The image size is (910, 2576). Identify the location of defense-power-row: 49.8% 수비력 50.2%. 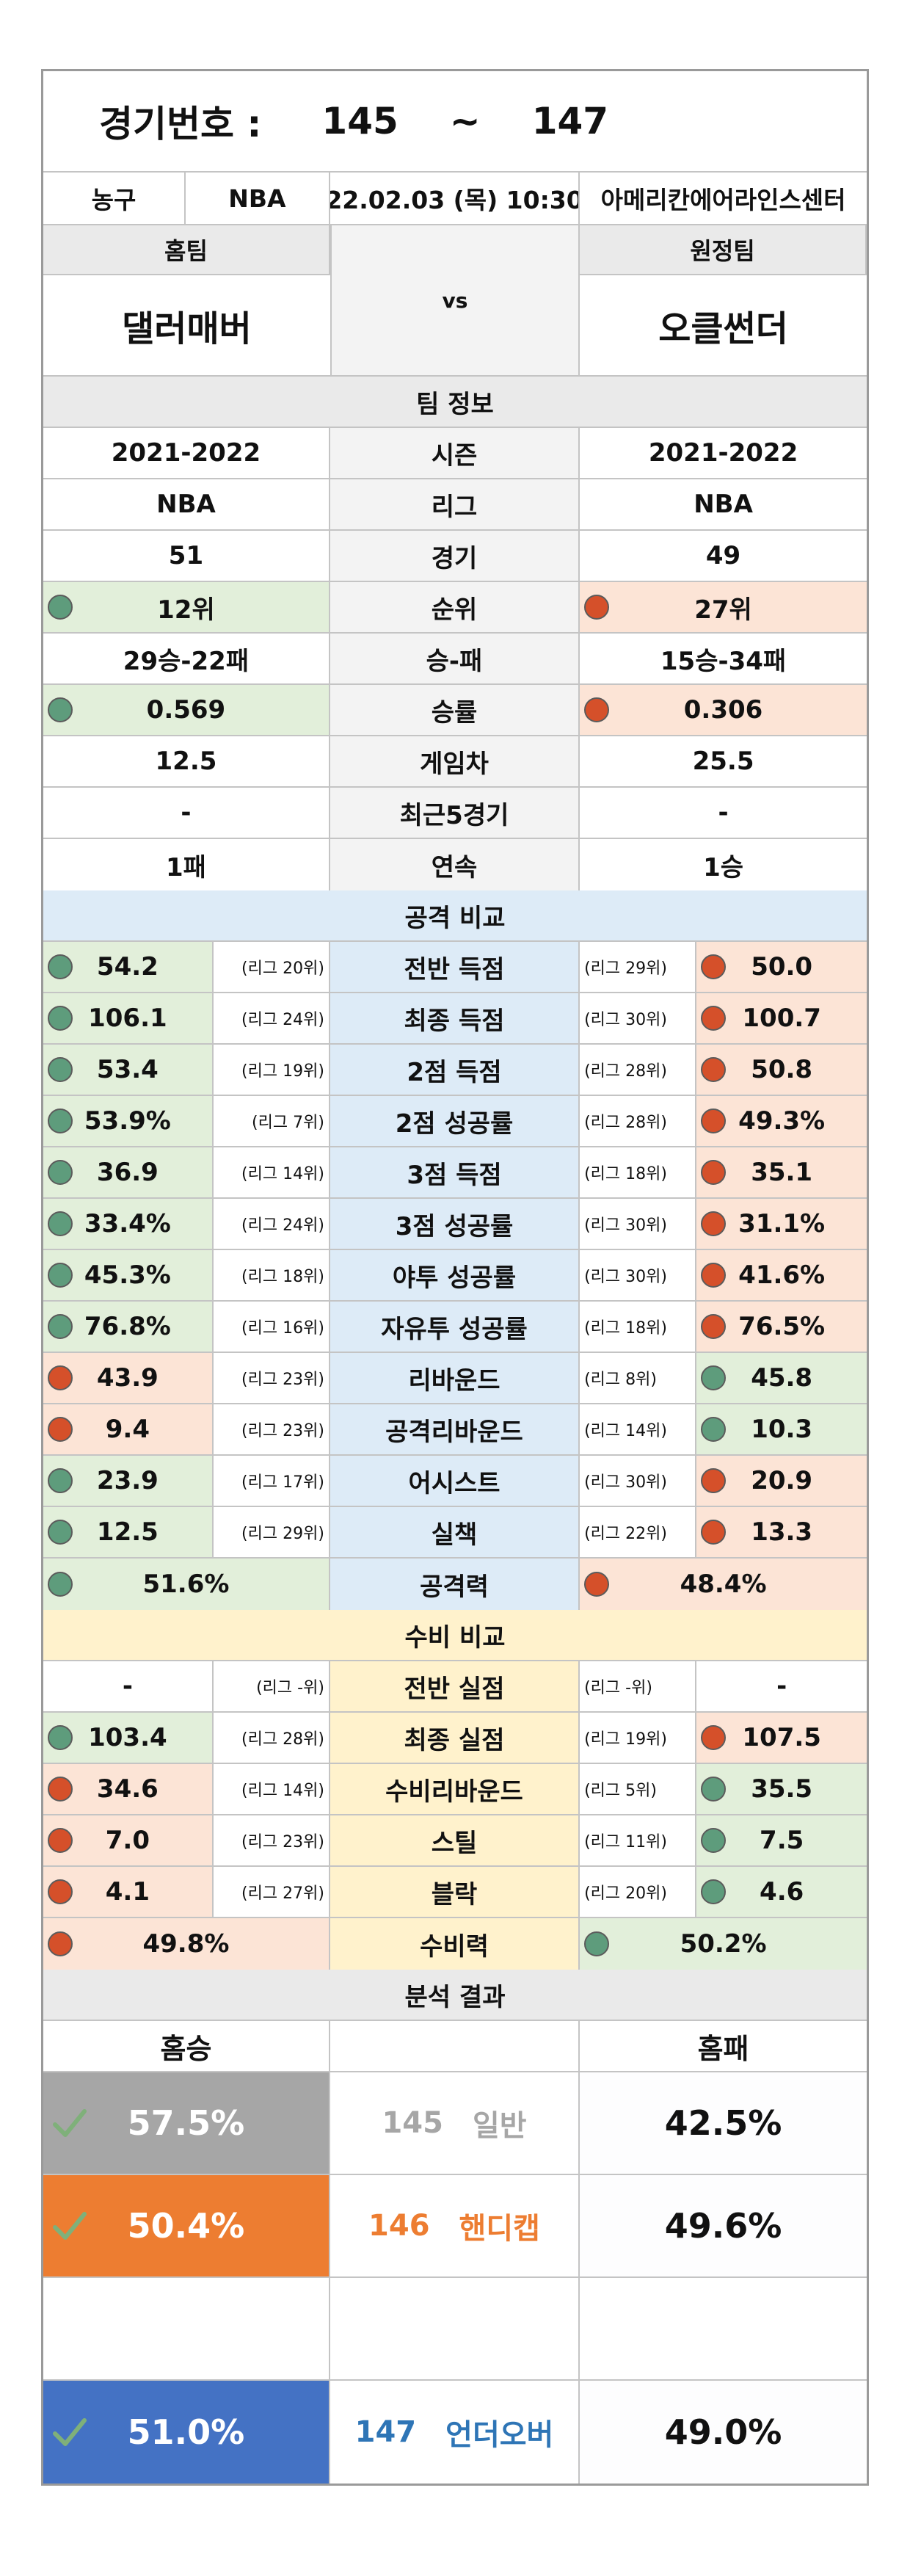
(455, 1944).